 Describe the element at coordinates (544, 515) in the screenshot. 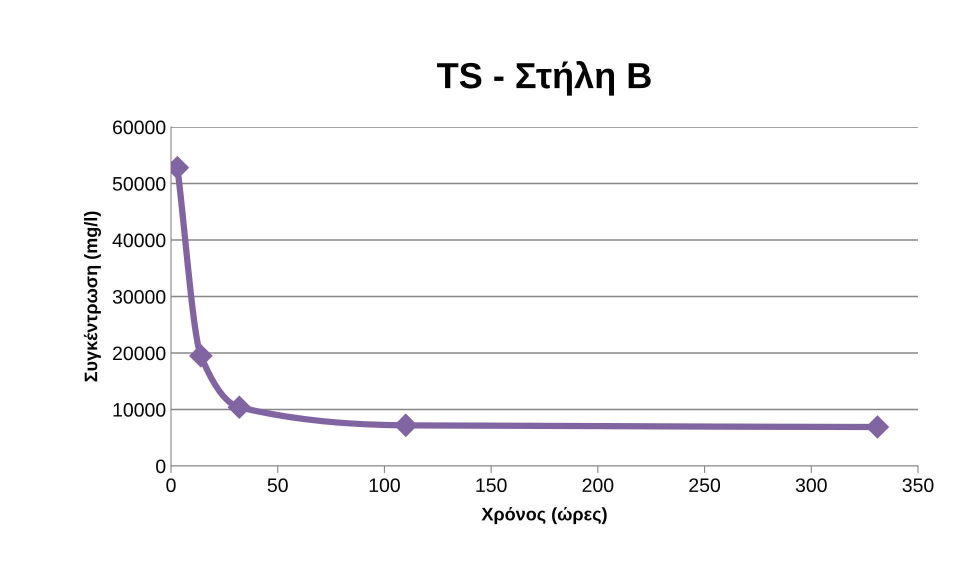

I see `x-axis-title: Χρόνος (ώρες)` at that location.